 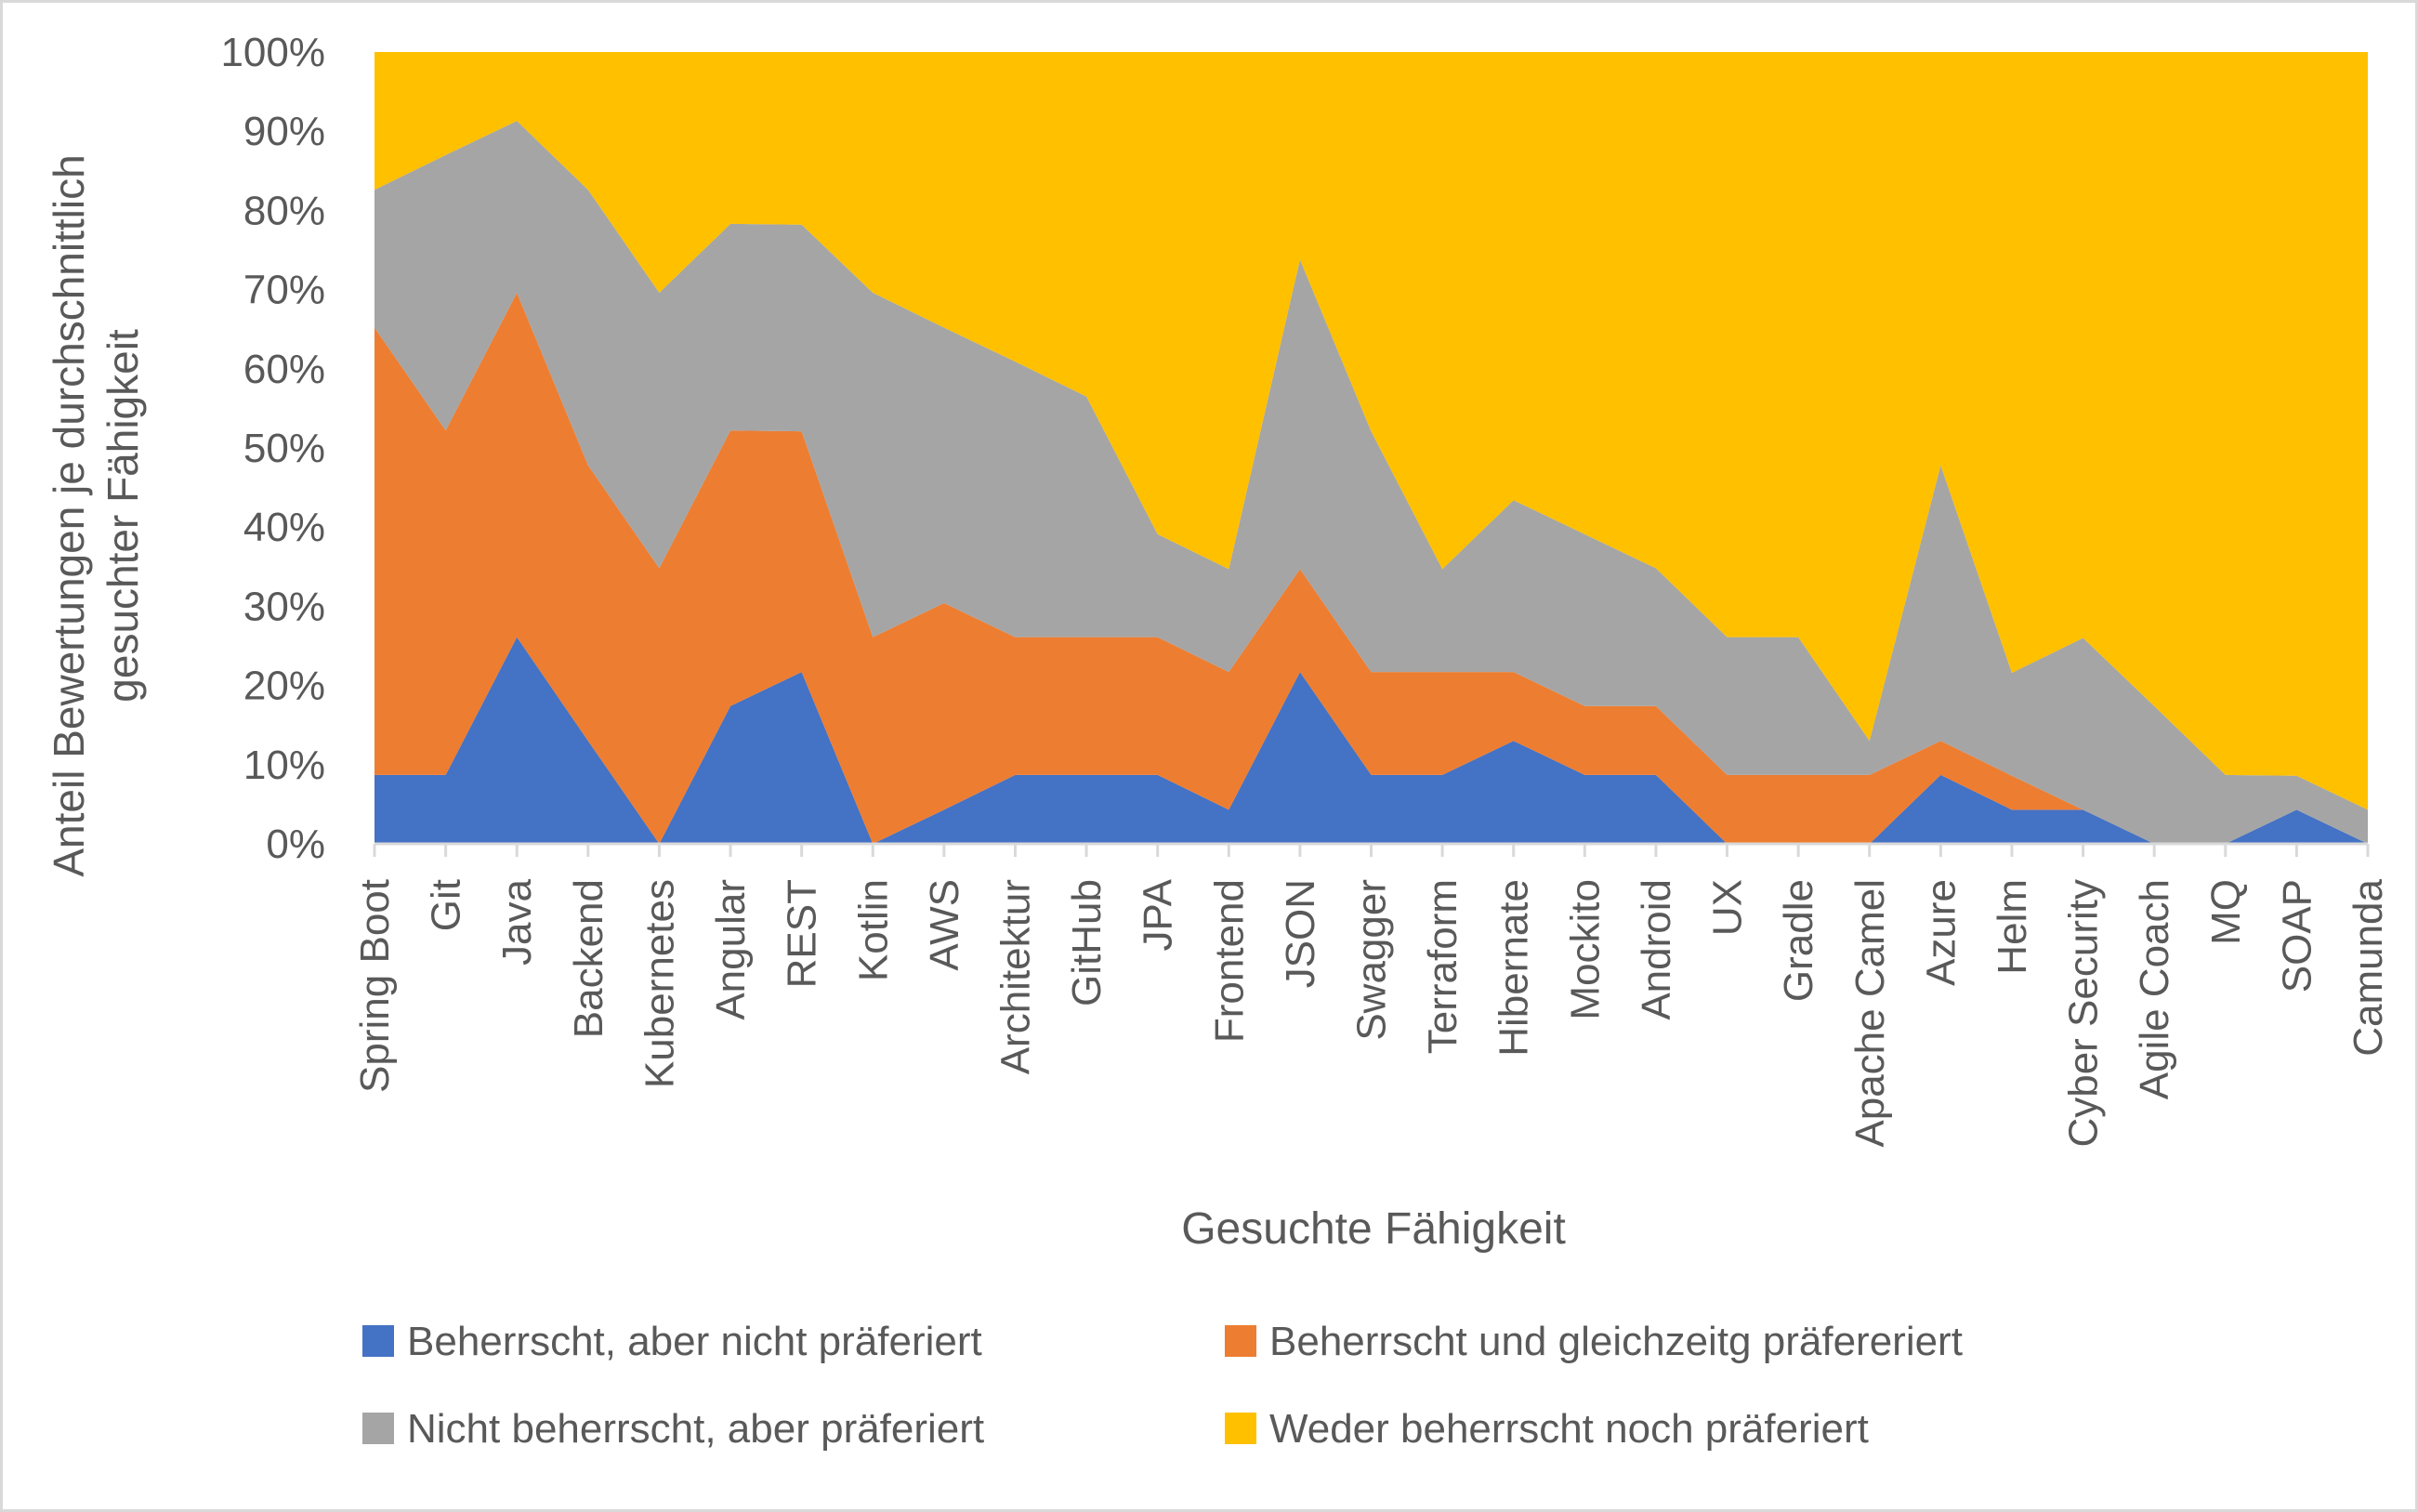 What do you see at coordinates (284, 210) in the screenshot?
I see `y-tick-label: 80%` at bounding box center [284, 210].